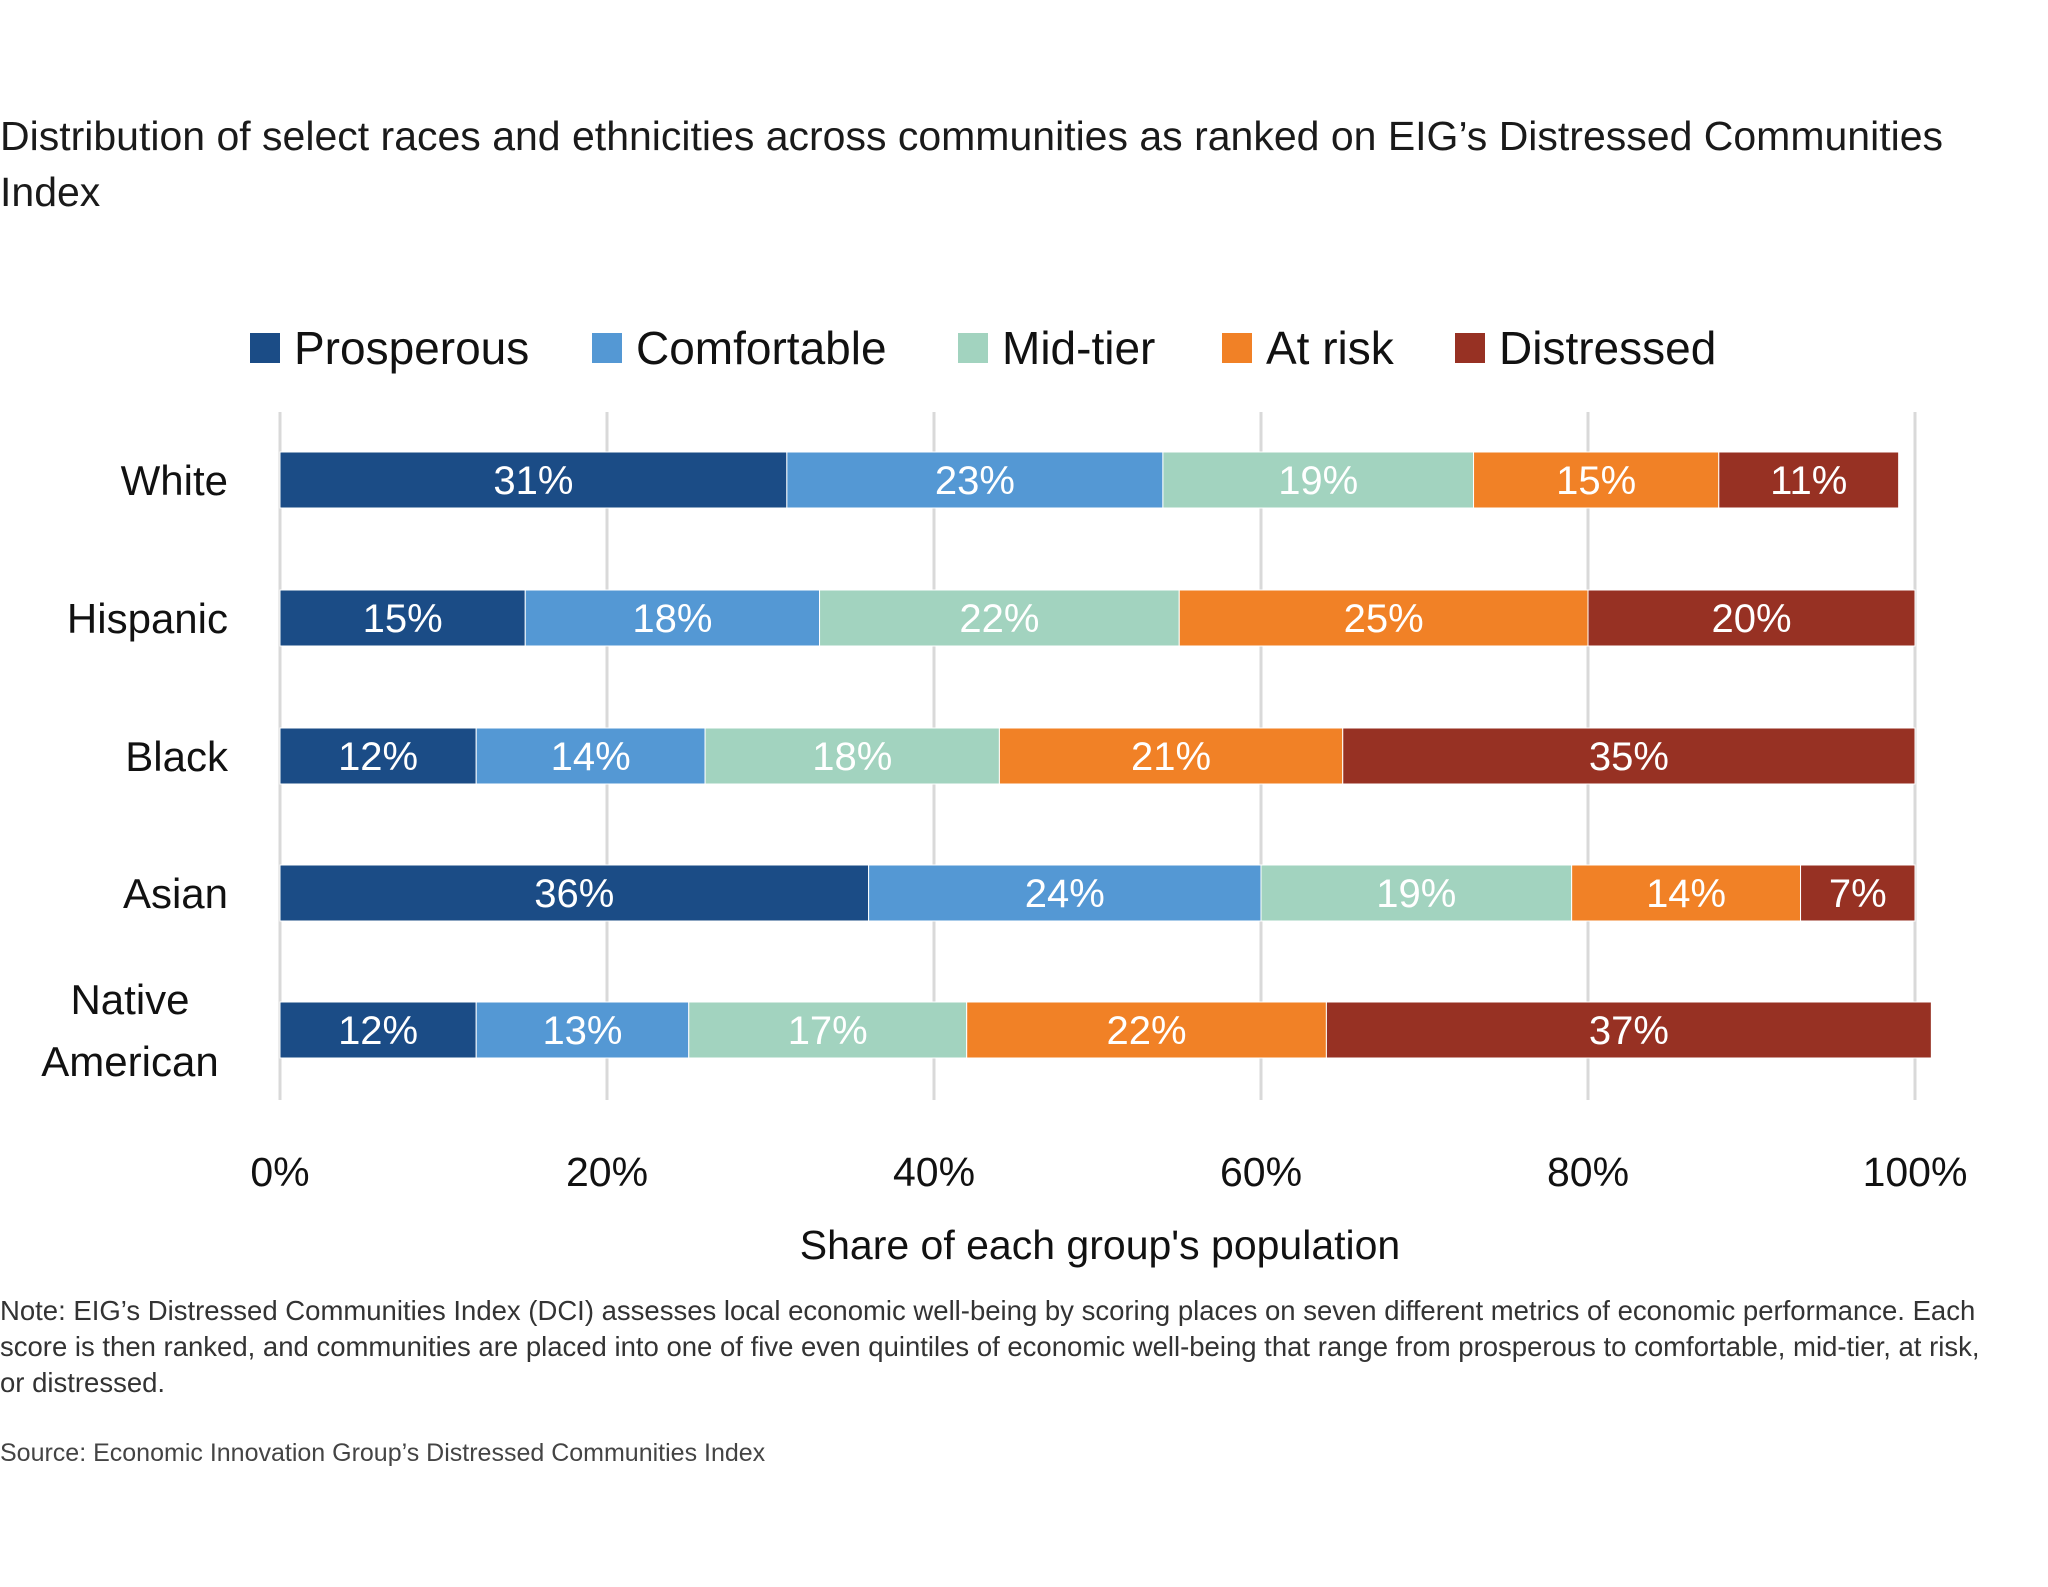 Image resolution: width=2048 pixels, height=1587 pixels. I want to click on bar-prosperous-native-american, so click(378, 1030).